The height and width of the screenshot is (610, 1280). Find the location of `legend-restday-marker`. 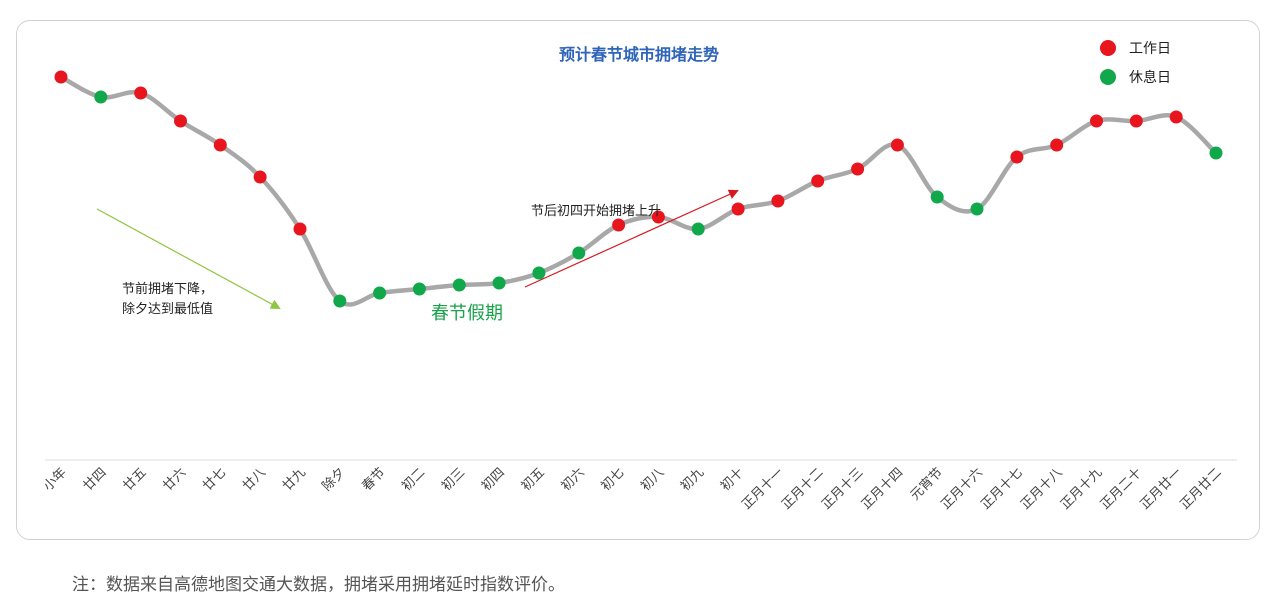

legend-restday-marker is located at coordinates (1108, 77).